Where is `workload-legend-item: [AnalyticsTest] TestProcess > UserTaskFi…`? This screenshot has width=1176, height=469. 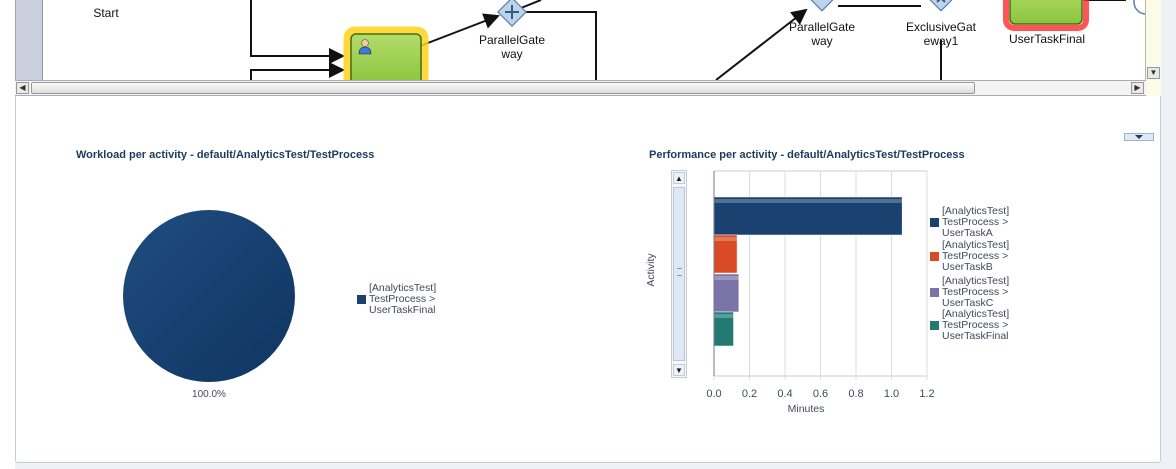 workload-legend-item: [AnalyticsTest] TestProcess > UserTaskFi… is located at coordinates (396, 299).